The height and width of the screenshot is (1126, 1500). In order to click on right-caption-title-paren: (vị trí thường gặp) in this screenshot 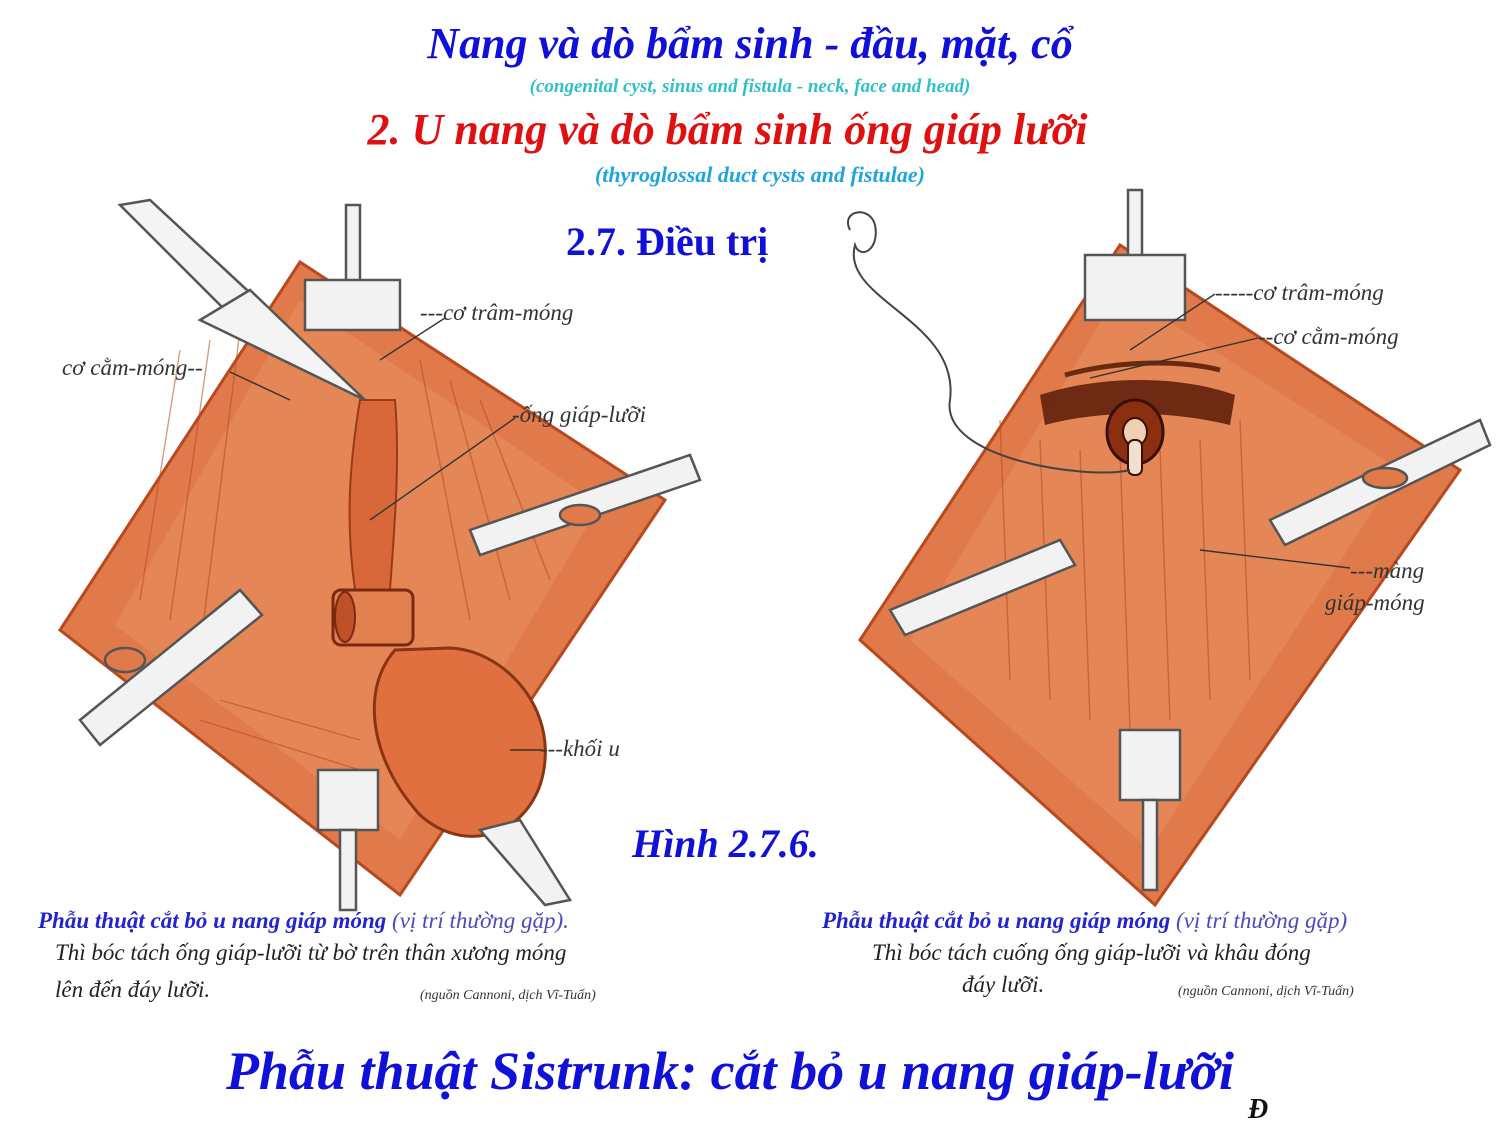, I will do `click(1262, 920)`.